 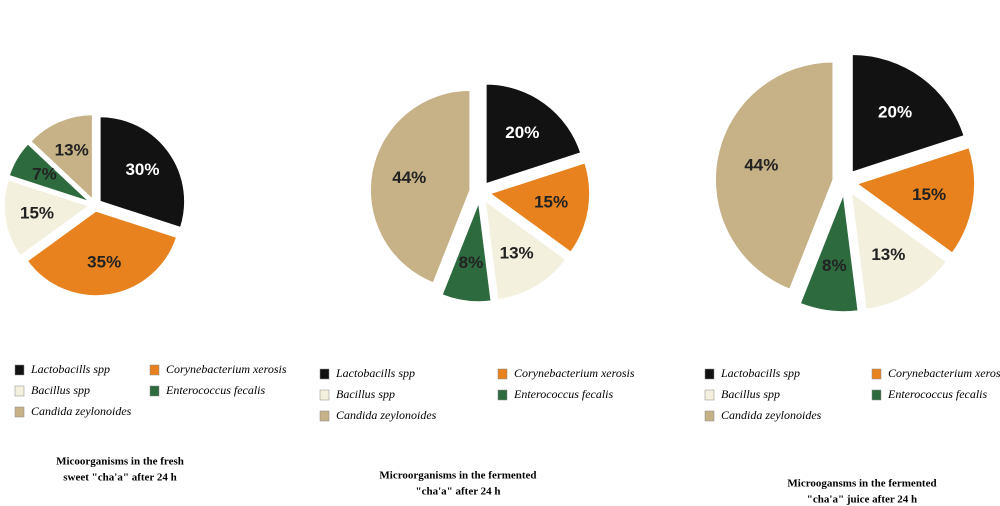 I want to click on chart-caption: Microogansms in the fermented, so click(x=861, y=484).